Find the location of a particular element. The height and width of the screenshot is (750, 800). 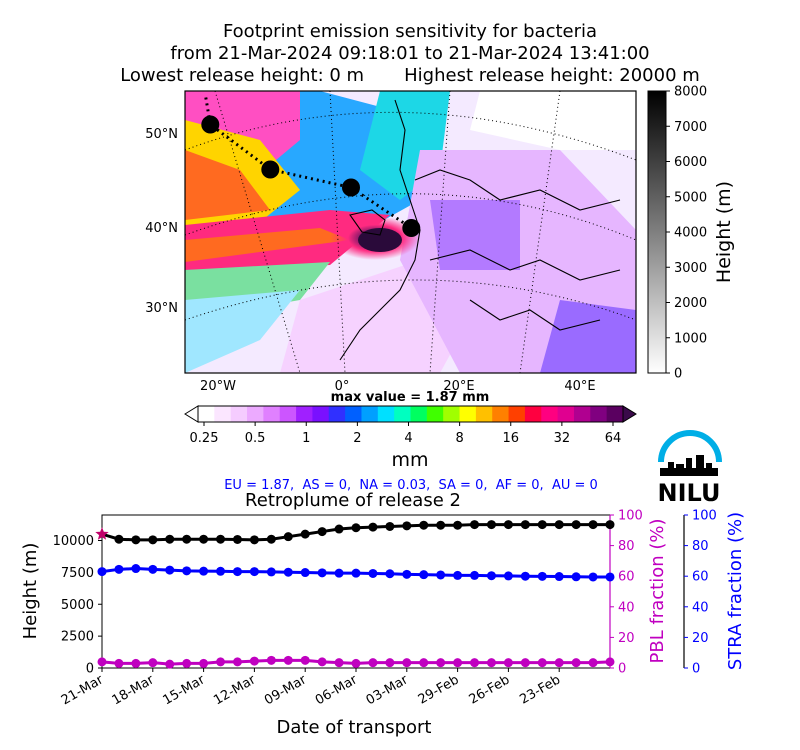

height-colorbar-tick-label: 6000 is located at coordinates (690, 162).